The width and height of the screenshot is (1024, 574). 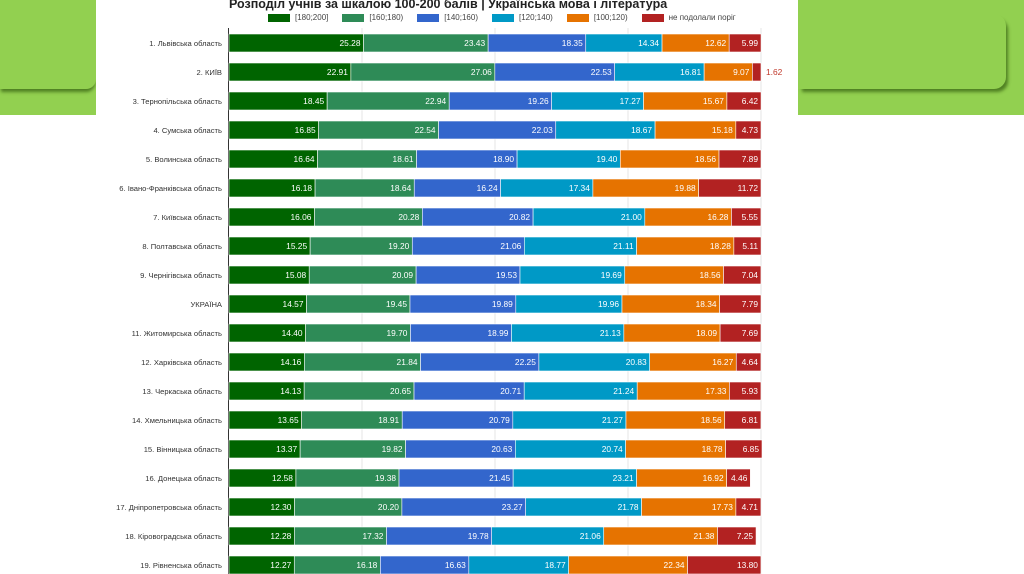 What do you see at coordinates (572, 43) in the screenshot?
I see `data-label: 18.35` at bounding box center [572, 43].